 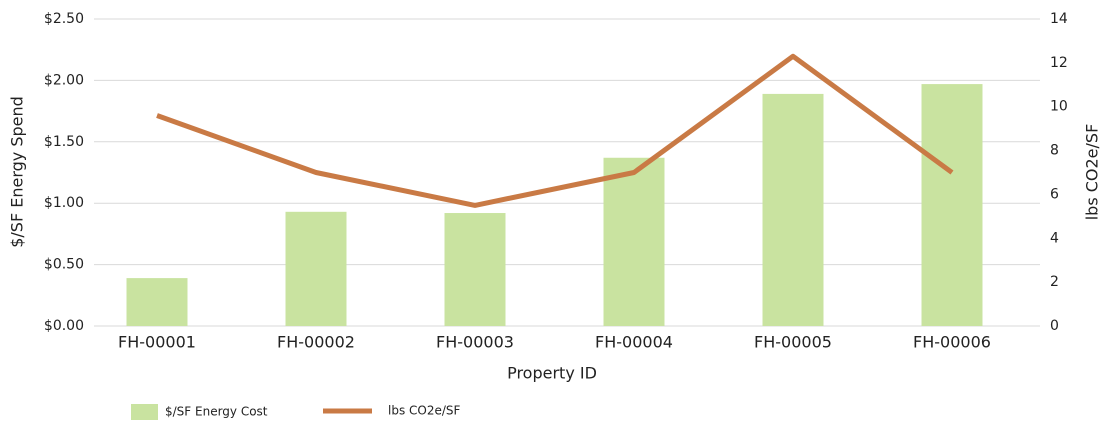 I want to click on y2-tick-label: 4, so click(x=1054, y=238).